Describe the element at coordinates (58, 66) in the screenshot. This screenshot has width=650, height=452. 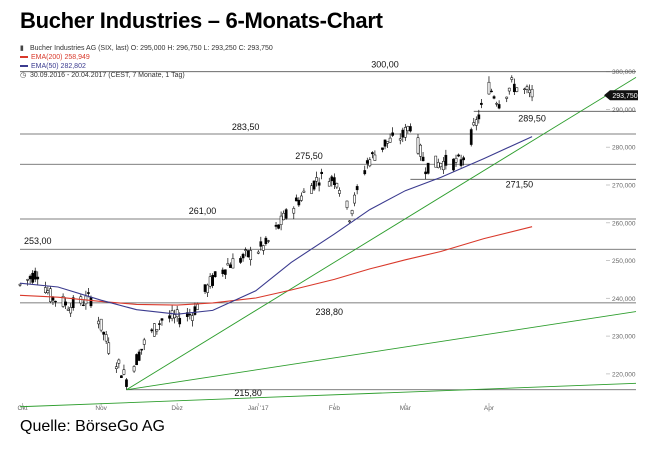
I see `legend-ema50-text: EMA(50) 282,802` at that location.